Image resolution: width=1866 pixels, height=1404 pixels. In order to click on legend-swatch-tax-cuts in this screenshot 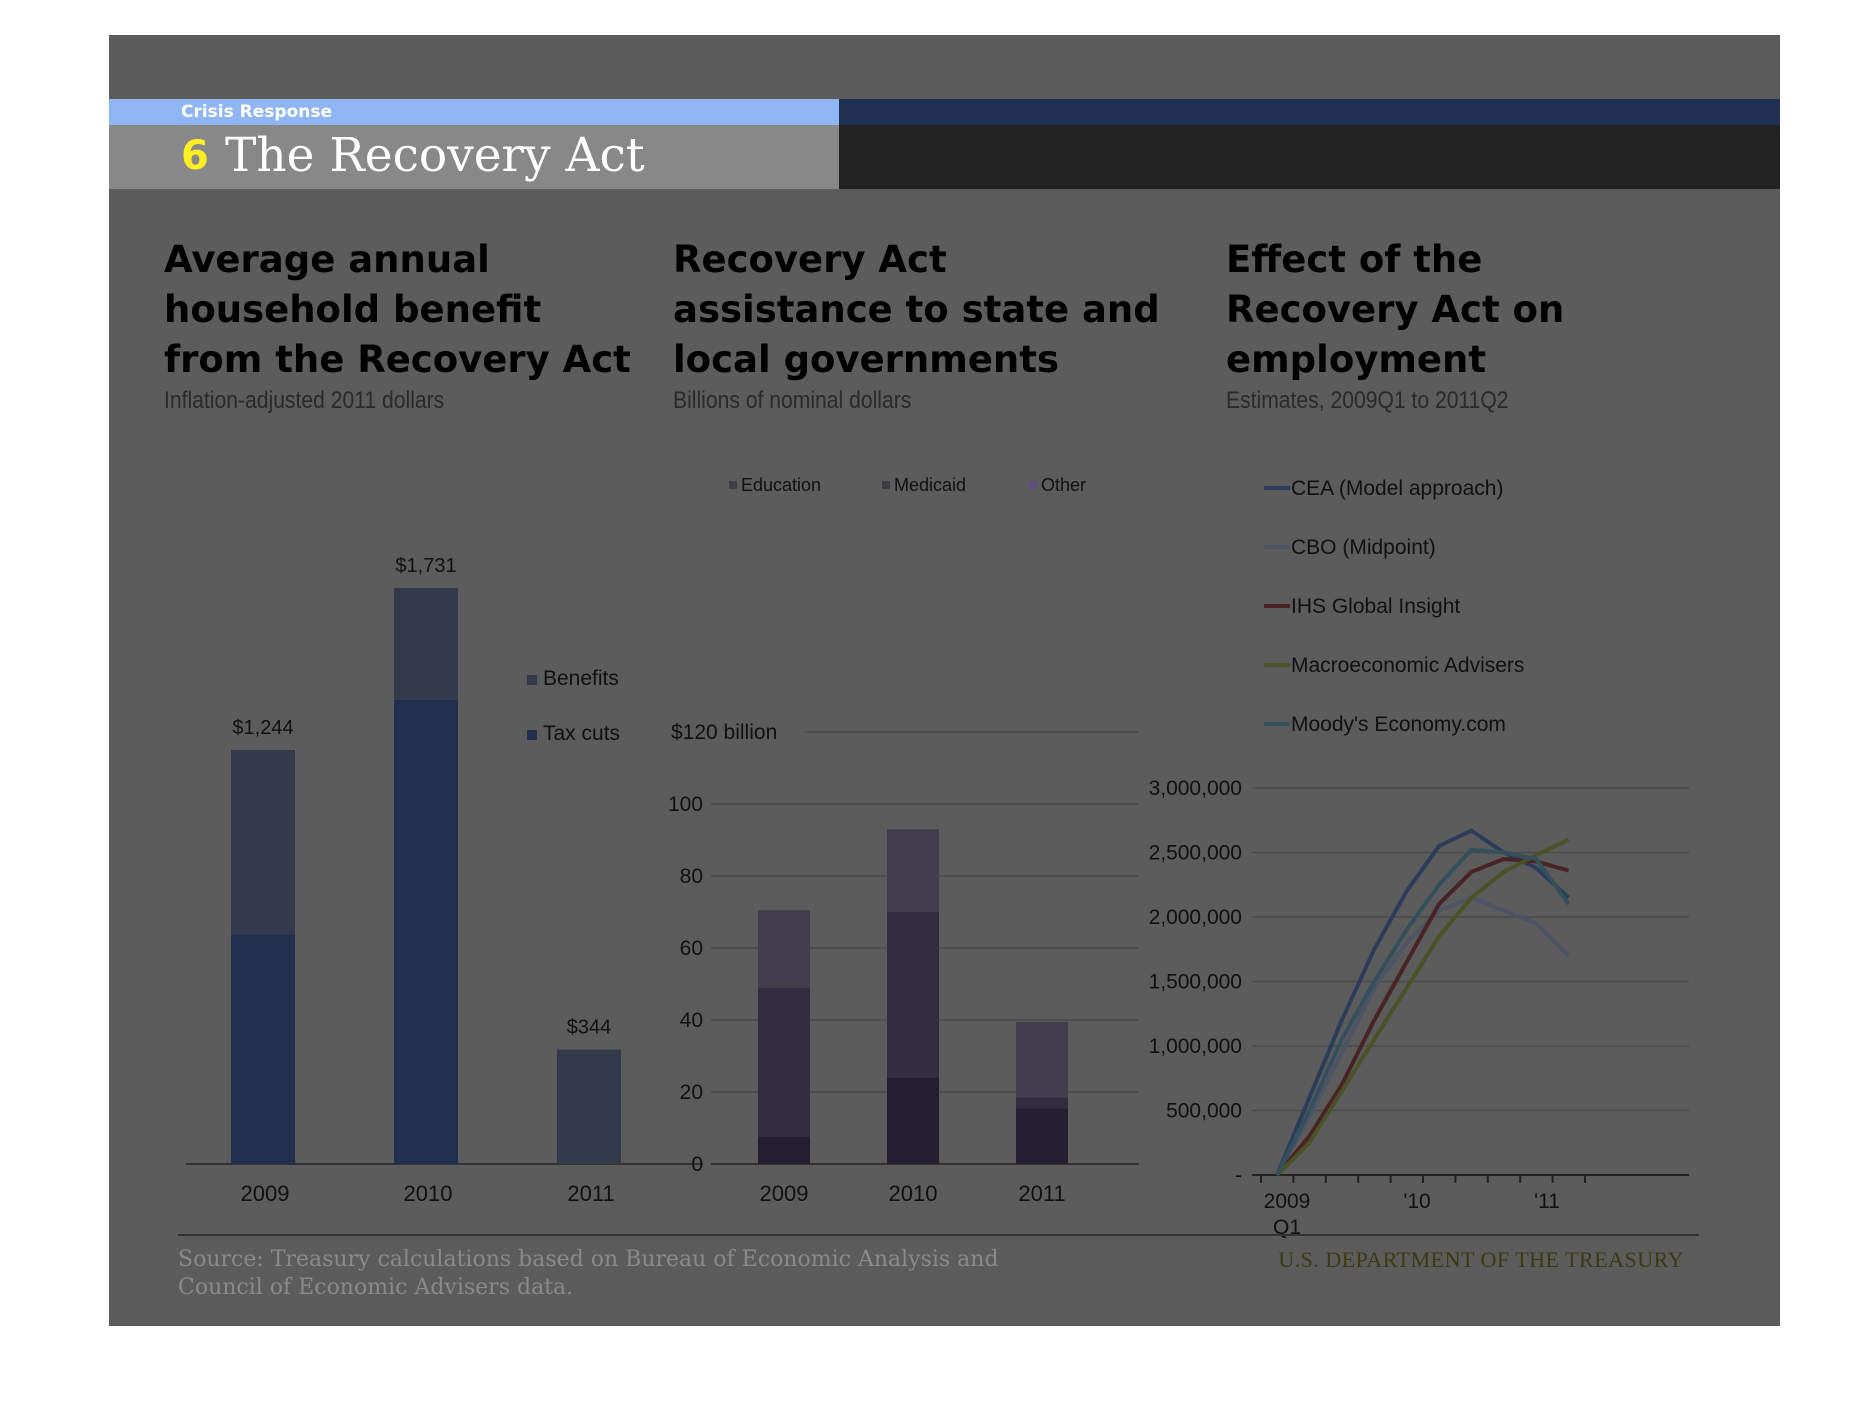, I will do `click(532, 735)`.